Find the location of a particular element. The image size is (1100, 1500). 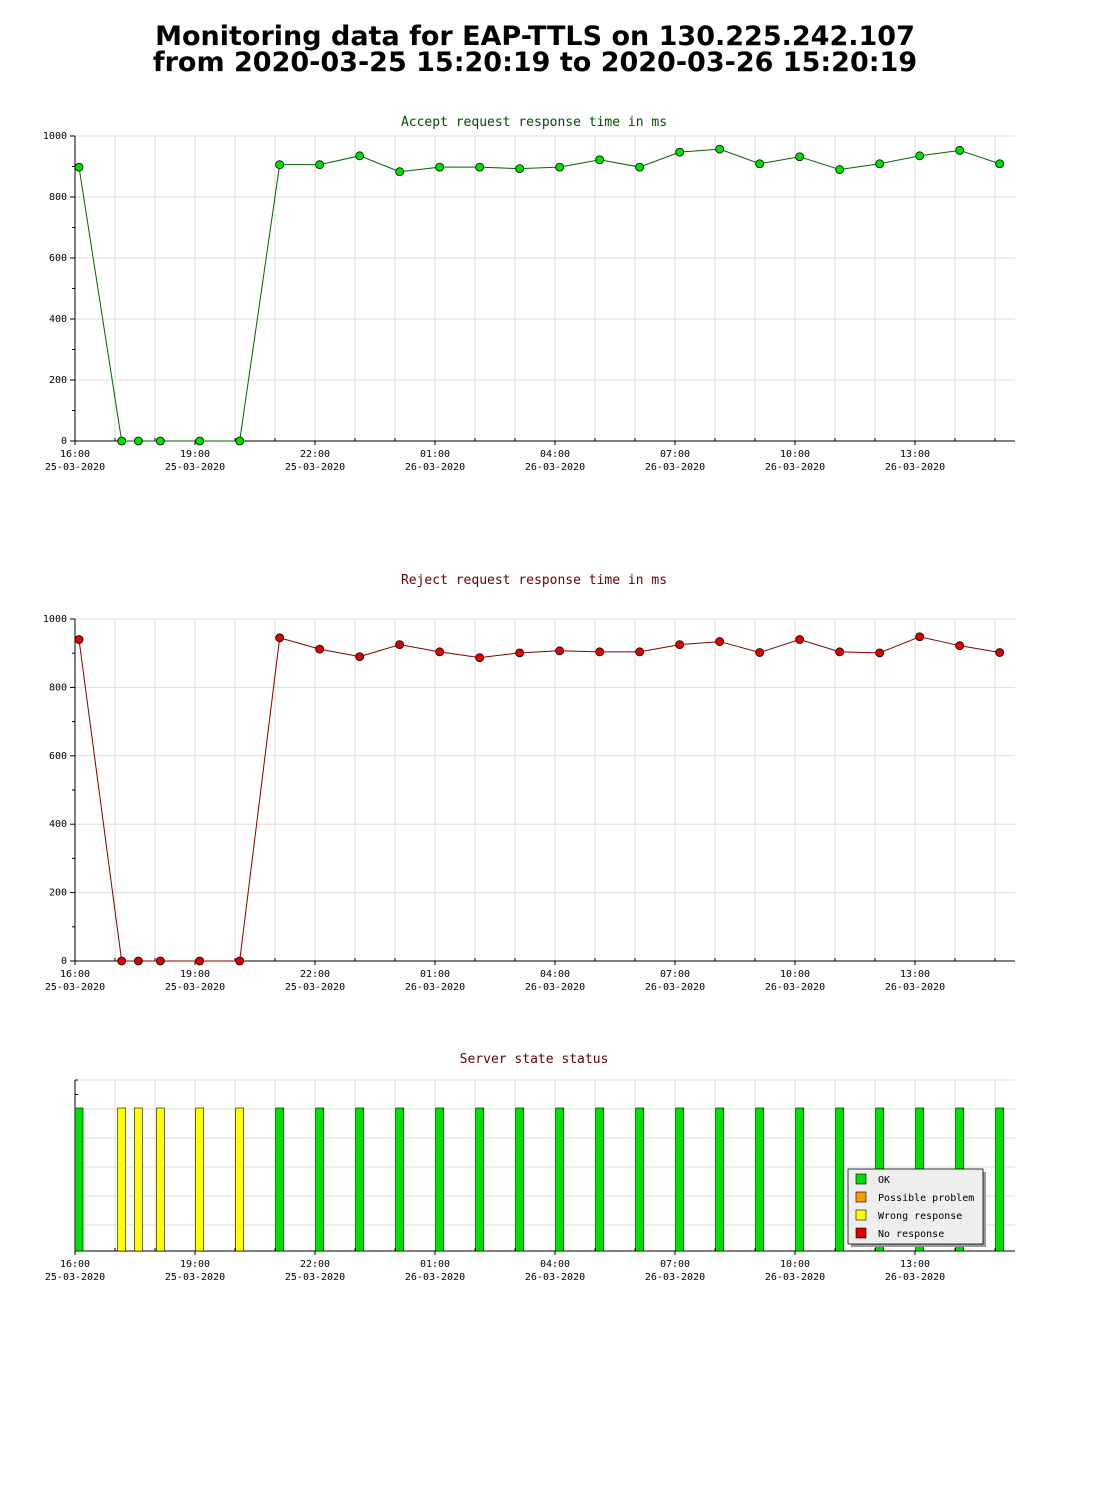

chart-title: Server state status is located at coordinates (534, 1059).